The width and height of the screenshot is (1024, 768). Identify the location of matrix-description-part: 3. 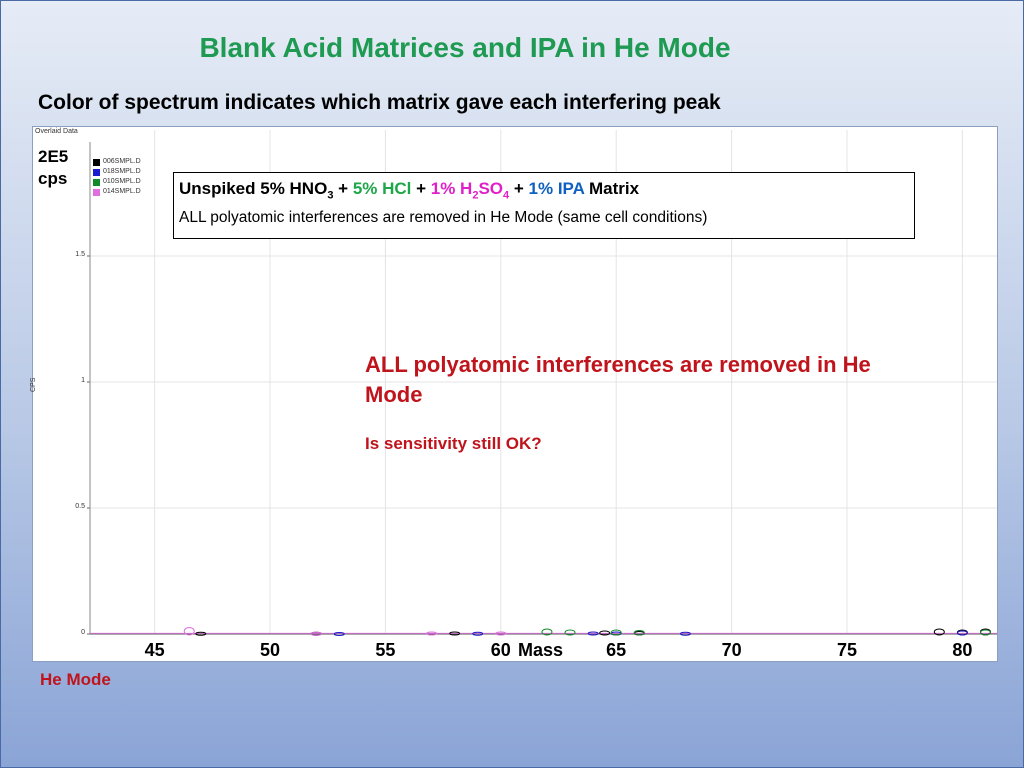
(330, 195).